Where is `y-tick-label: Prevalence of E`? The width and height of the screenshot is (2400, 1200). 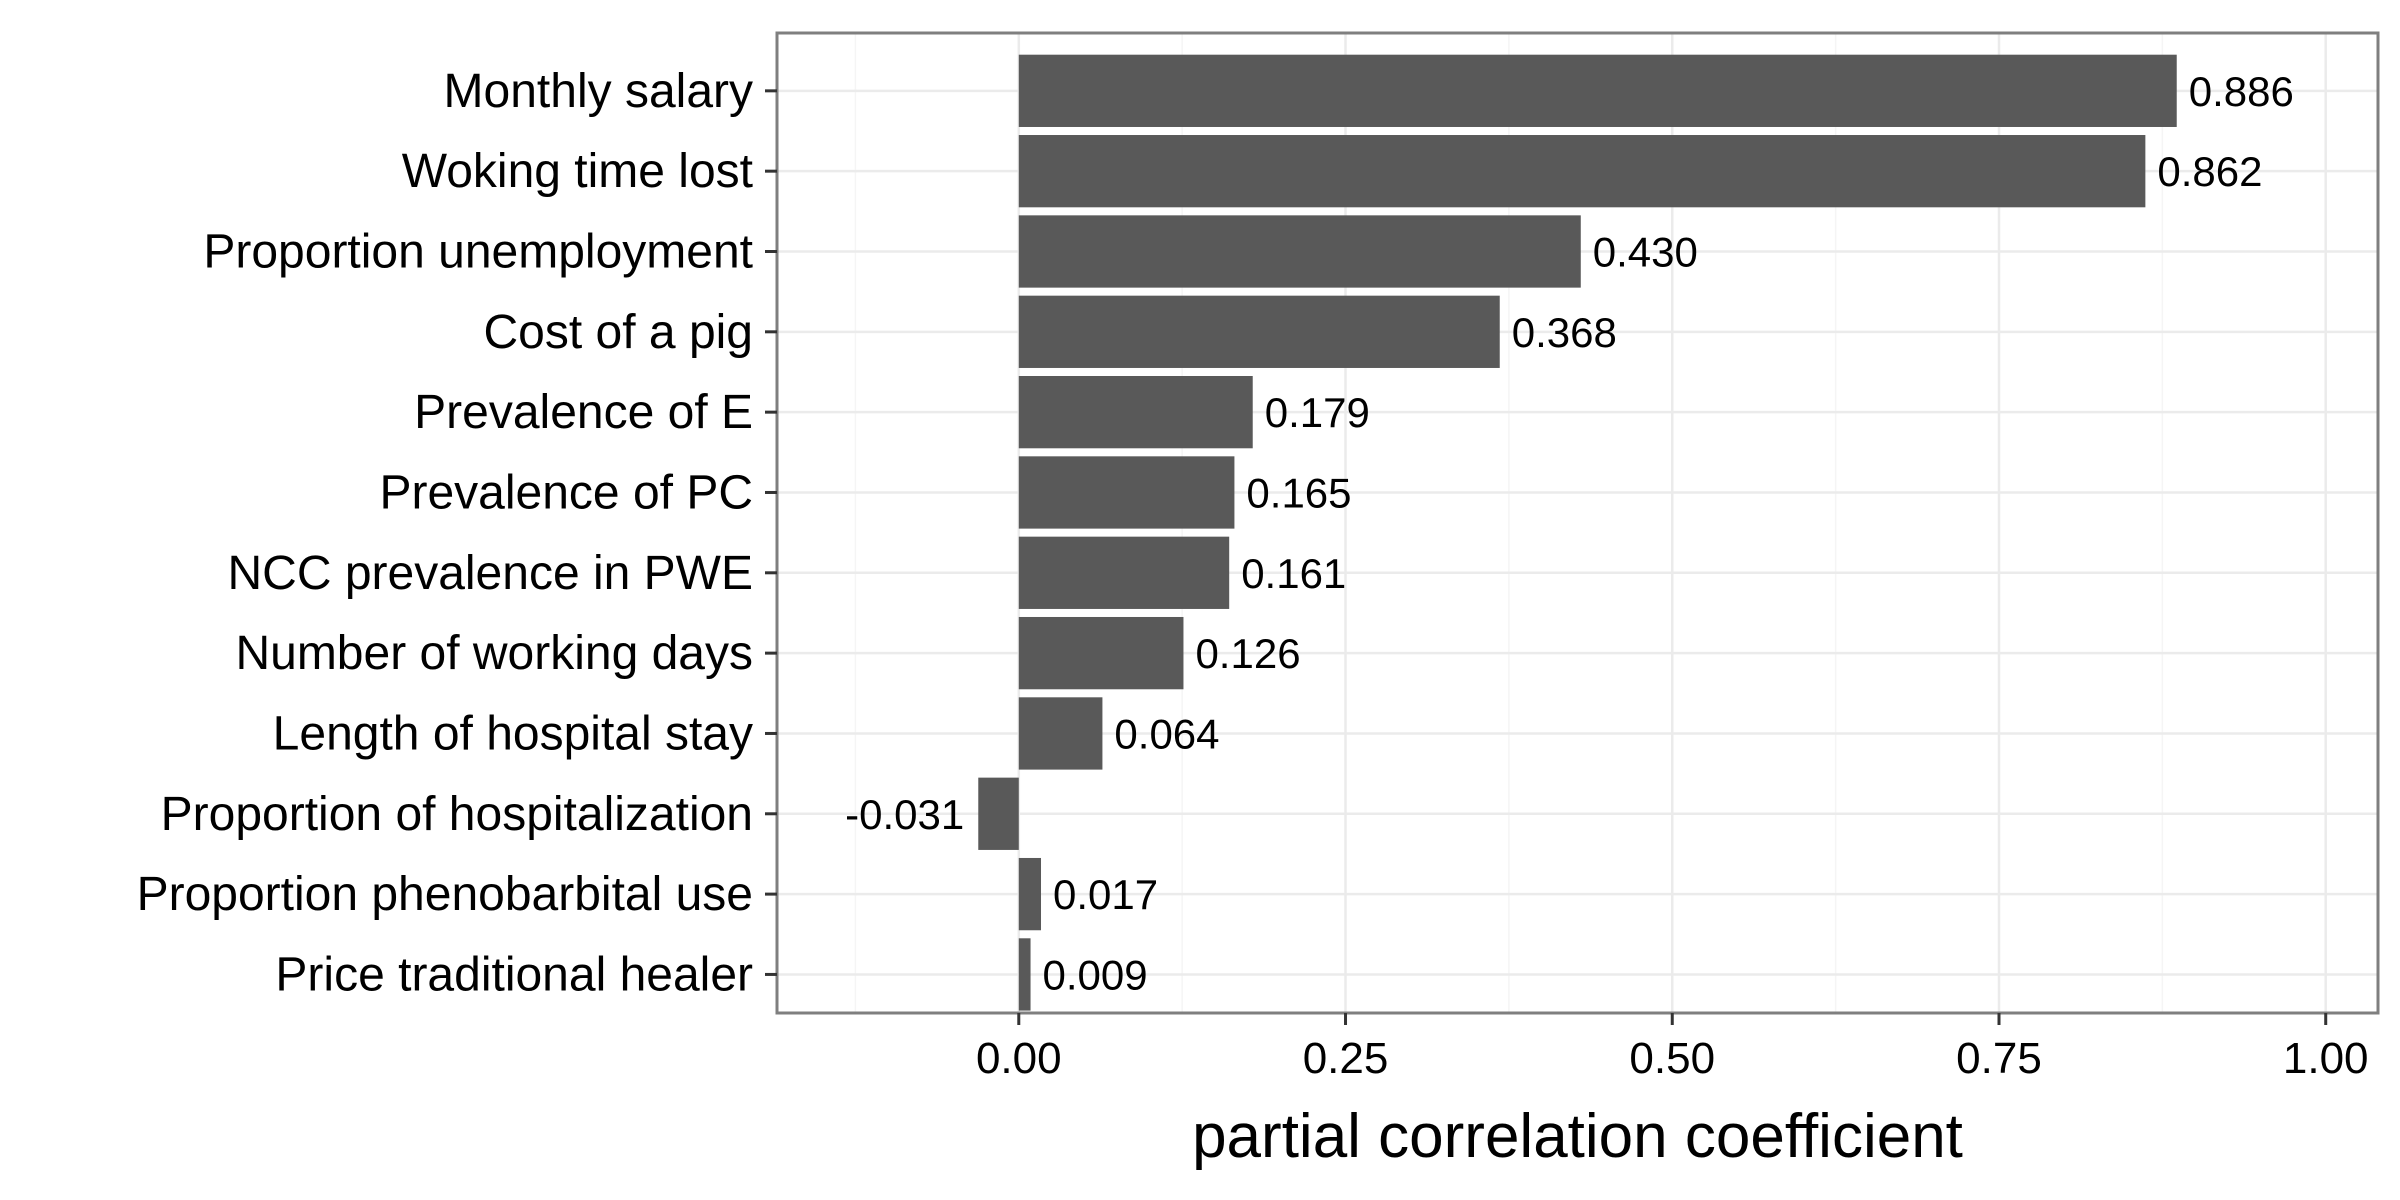
y-tick-label: Prevalence of E is located at coordinates (583, 412).